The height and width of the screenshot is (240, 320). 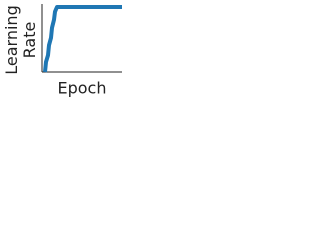 What do you see at coordinates (82, 39) in the screenshot?
I see `line` at bounding box center [82, 39].